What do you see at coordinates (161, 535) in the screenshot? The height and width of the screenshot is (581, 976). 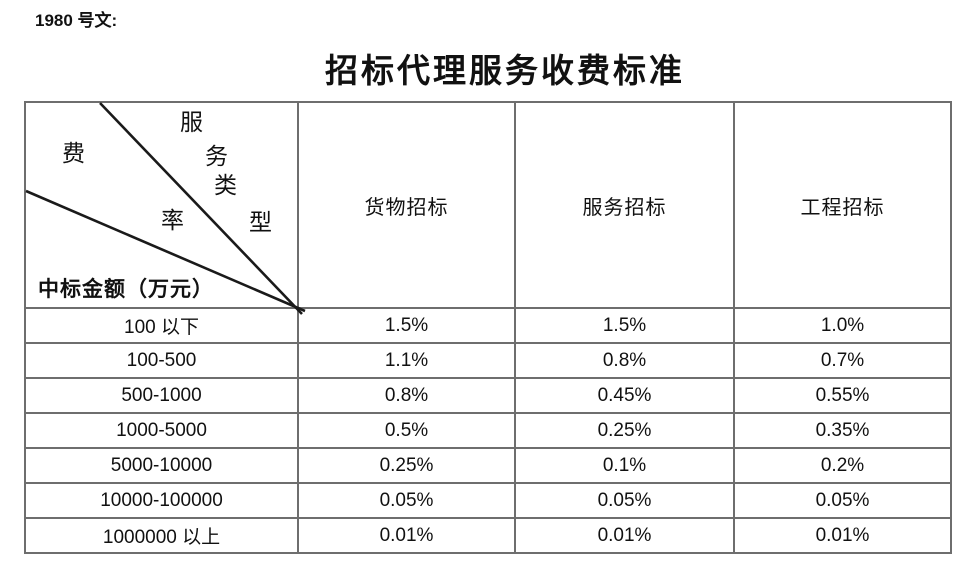 I see `row-label: 1000000 以上` at bounding box center [161, 535].